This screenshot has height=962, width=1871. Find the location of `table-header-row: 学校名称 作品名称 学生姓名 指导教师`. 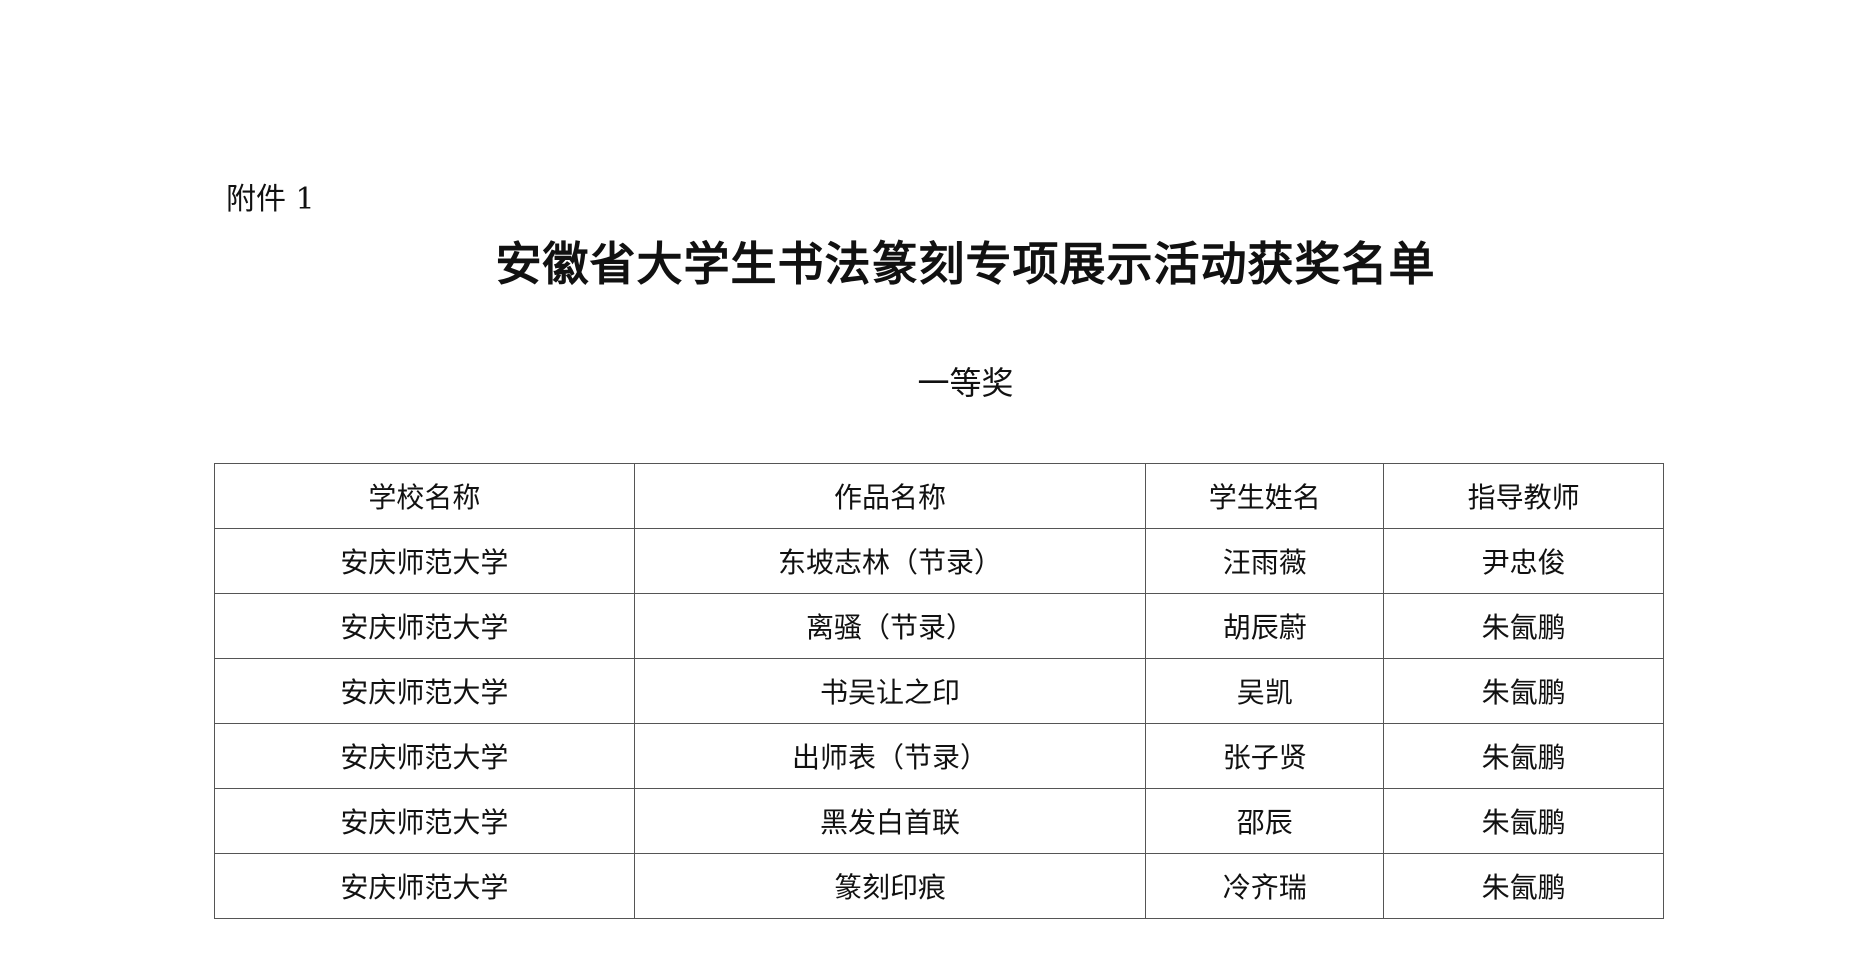

table-header-row: 学校名称 作品名称 学生姓名 指导教师 is located at coordinates (939, 496).